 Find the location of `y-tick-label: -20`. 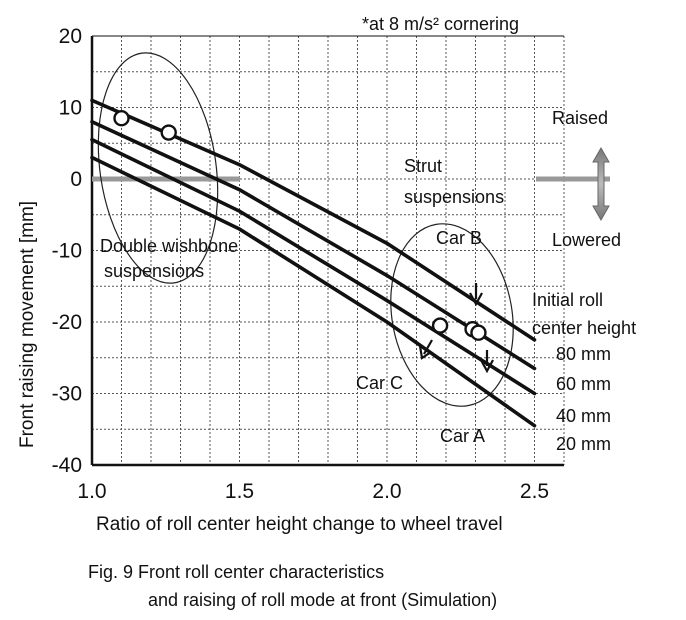

y-tick-label: -20 is located at coordinates (67, 322).